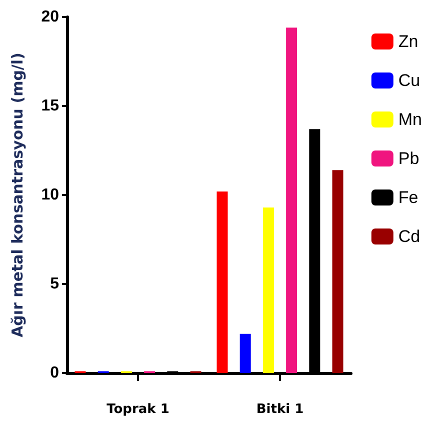  I want to click on y-axis-title: Ağır metal konsantrasyonu (mg/l), so click(17, 195).